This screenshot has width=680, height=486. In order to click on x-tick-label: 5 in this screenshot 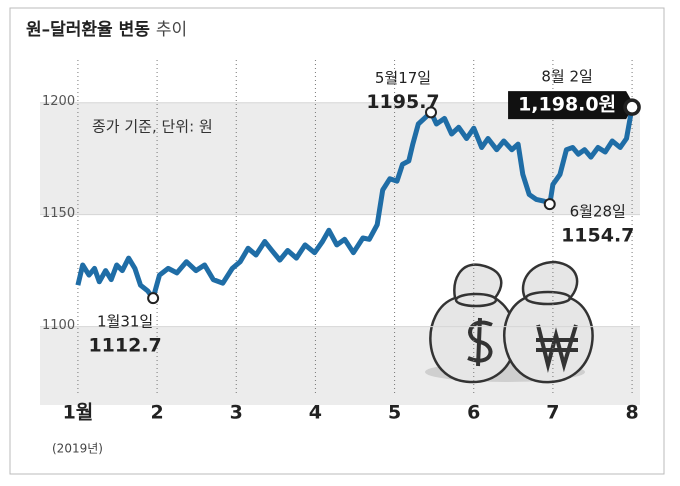, I will do `click(394, 413)`.